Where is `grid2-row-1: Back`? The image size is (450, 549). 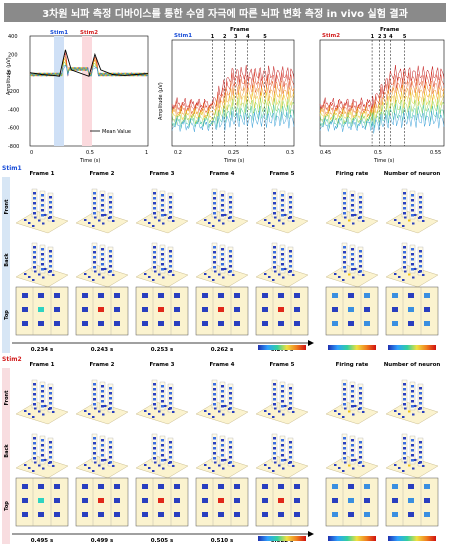
grid2-row-1: Back is located at coordinates (7, 451).